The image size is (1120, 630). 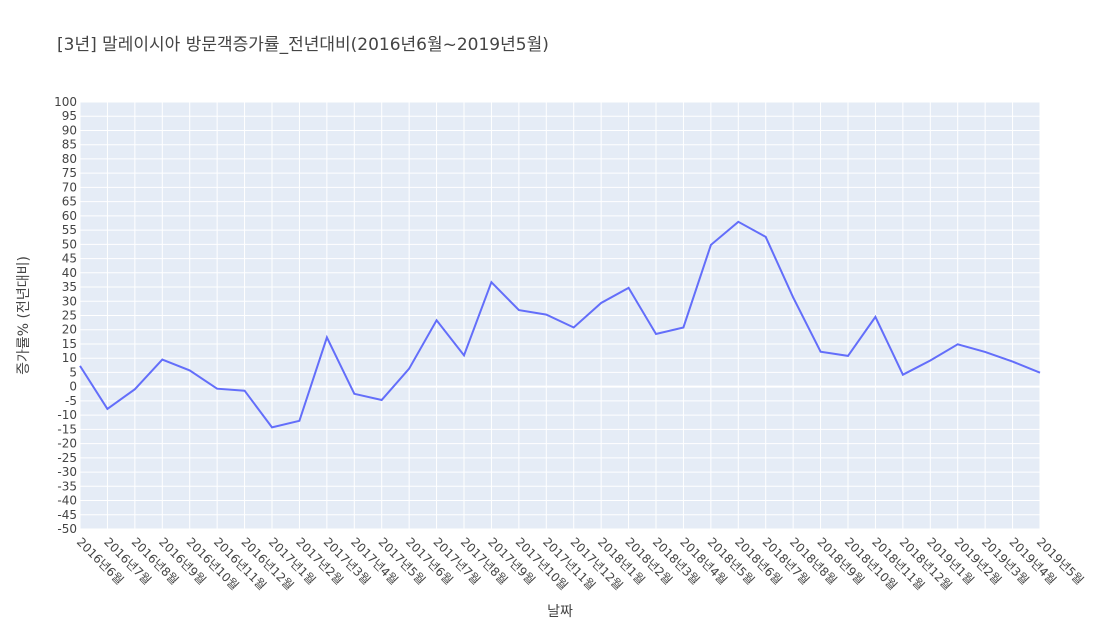 I want to click on y-tick-label: -35, so click(x=67, y=486).